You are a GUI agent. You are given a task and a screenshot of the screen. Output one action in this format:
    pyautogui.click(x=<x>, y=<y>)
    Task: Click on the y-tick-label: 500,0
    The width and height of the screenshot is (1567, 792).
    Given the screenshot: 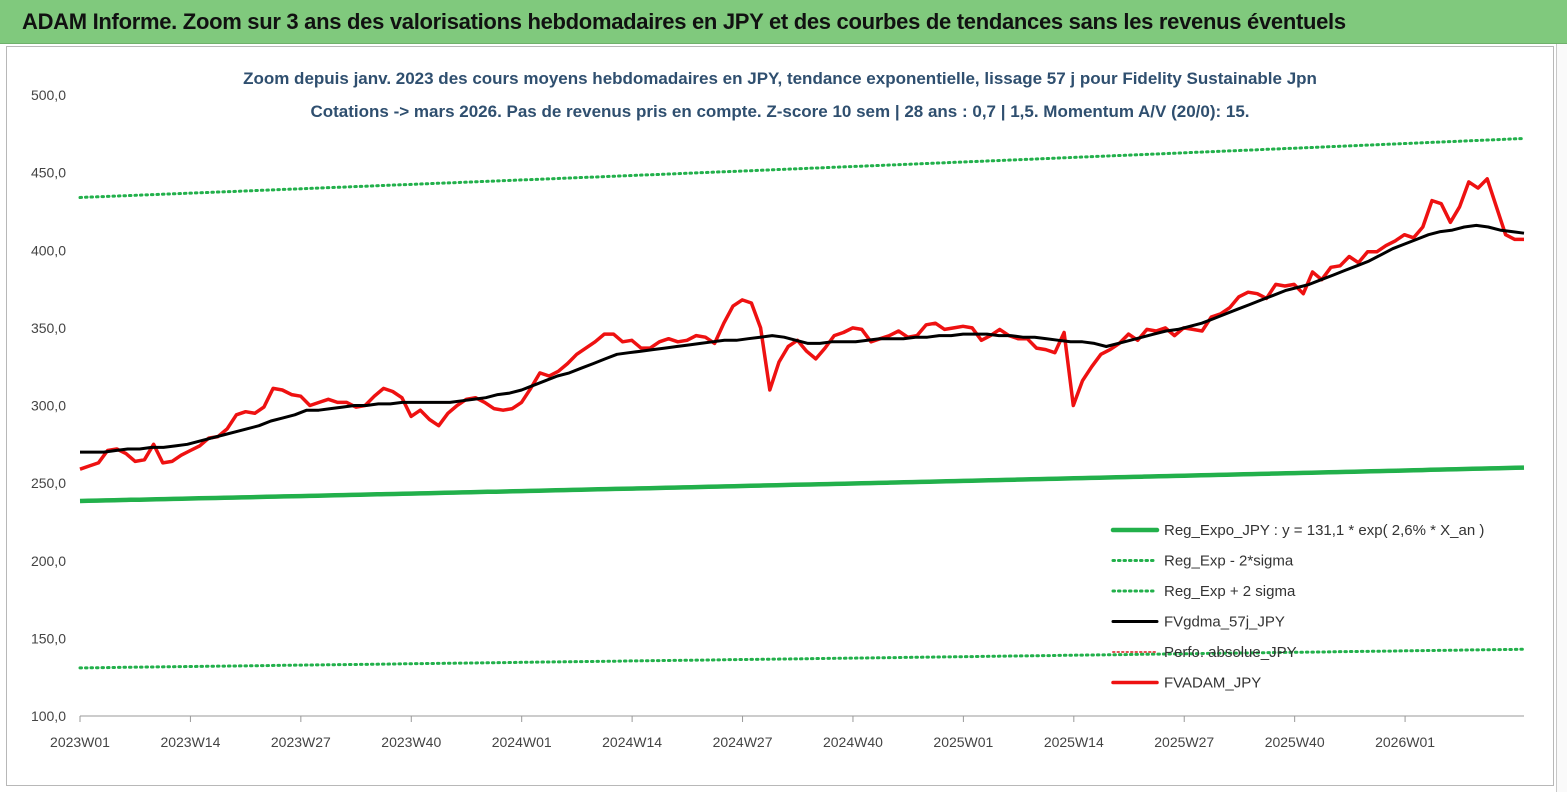 What is the action you would take?
    pyautogui.click(x=48, y=95)
    